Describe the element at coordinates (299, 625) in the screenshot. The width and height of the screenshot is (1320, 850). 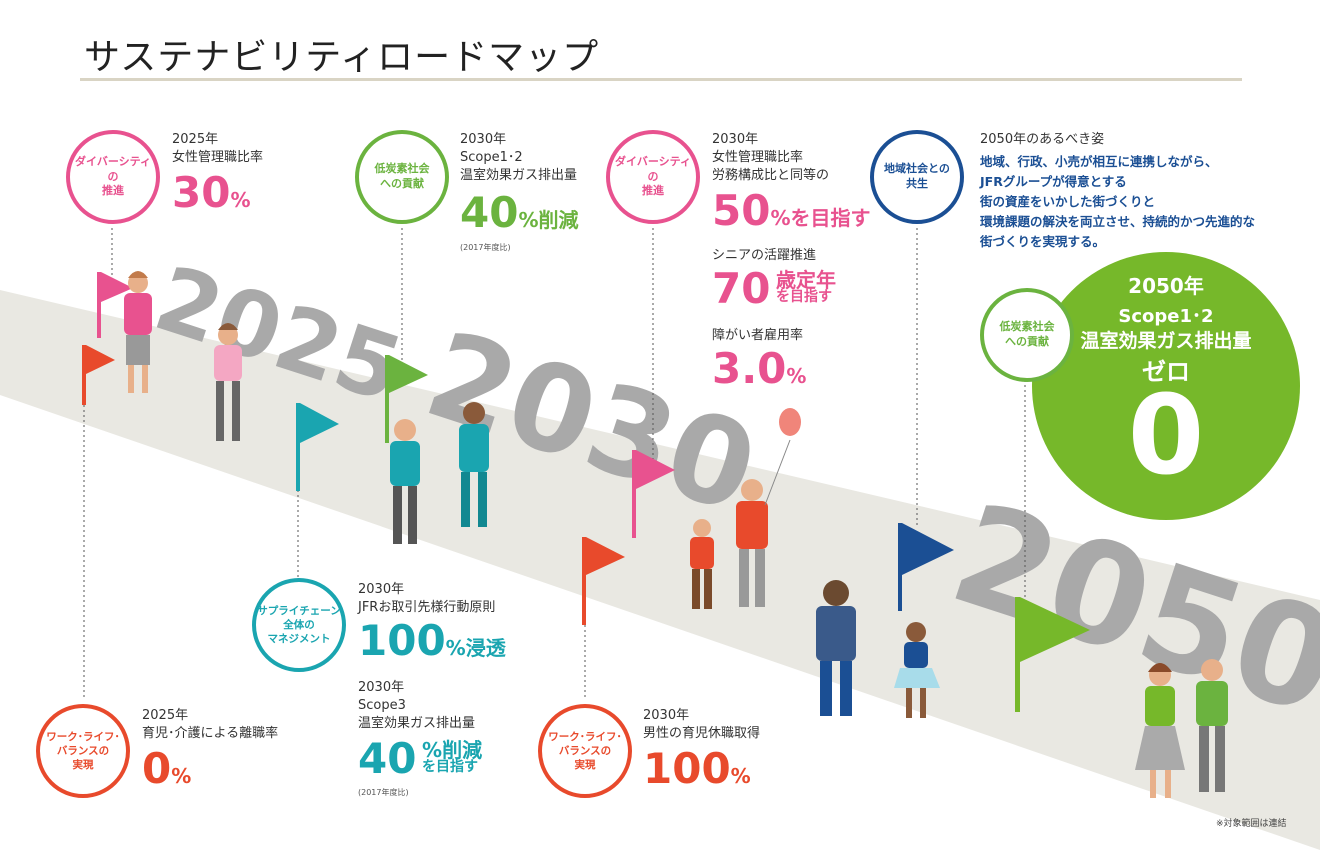
I see `tag-supply-2030: サプライチェーン 全体の マネジメント` at that location.